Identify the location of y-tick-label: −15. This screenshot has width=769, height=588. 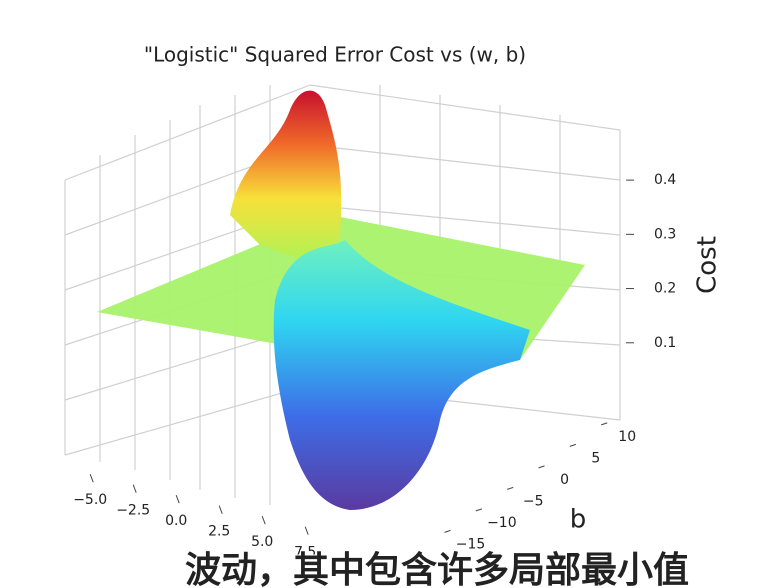
(471, 544).